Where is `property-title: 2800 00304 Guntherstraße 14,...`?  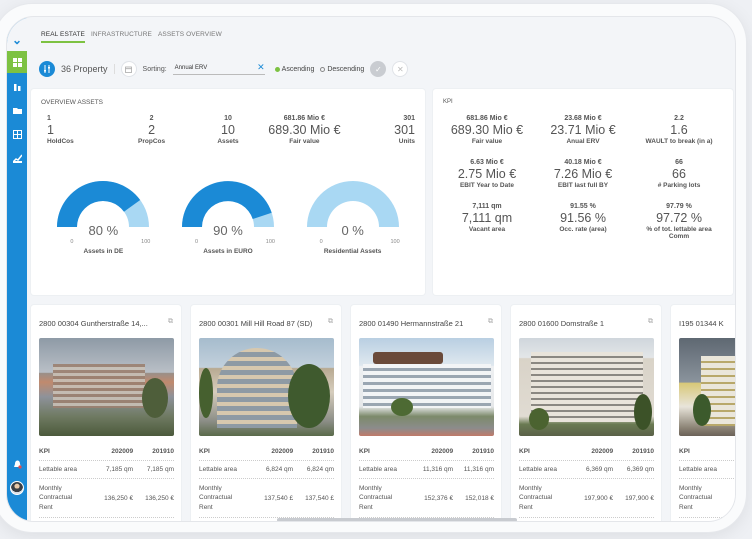 property-title: 2800 00304 Guntherstraße 14,... is located at coordinates (93, 323).